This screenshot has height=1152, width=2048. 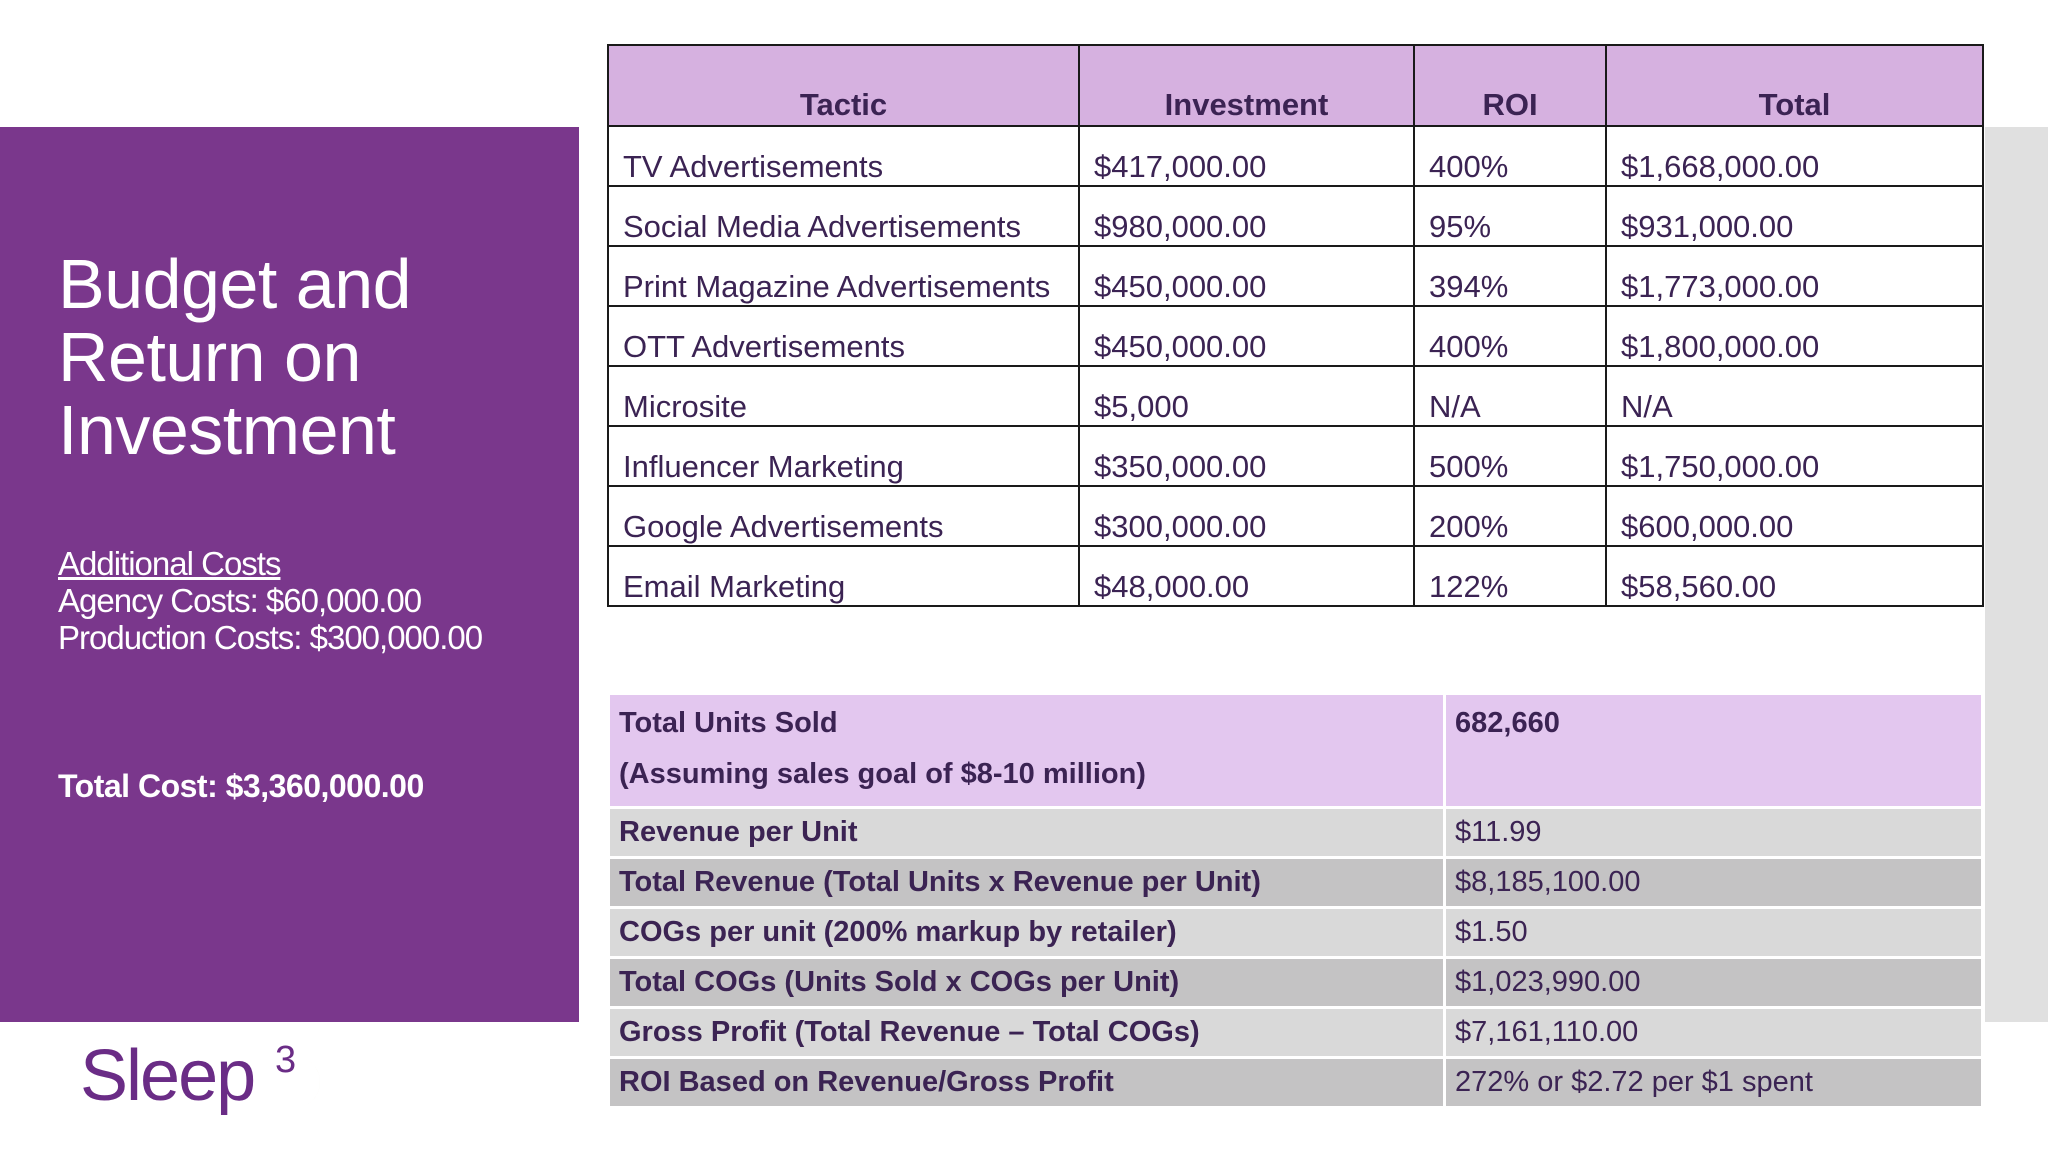 I want to click on cell-investment: $417,000.00, so click(x=1246, y=156).